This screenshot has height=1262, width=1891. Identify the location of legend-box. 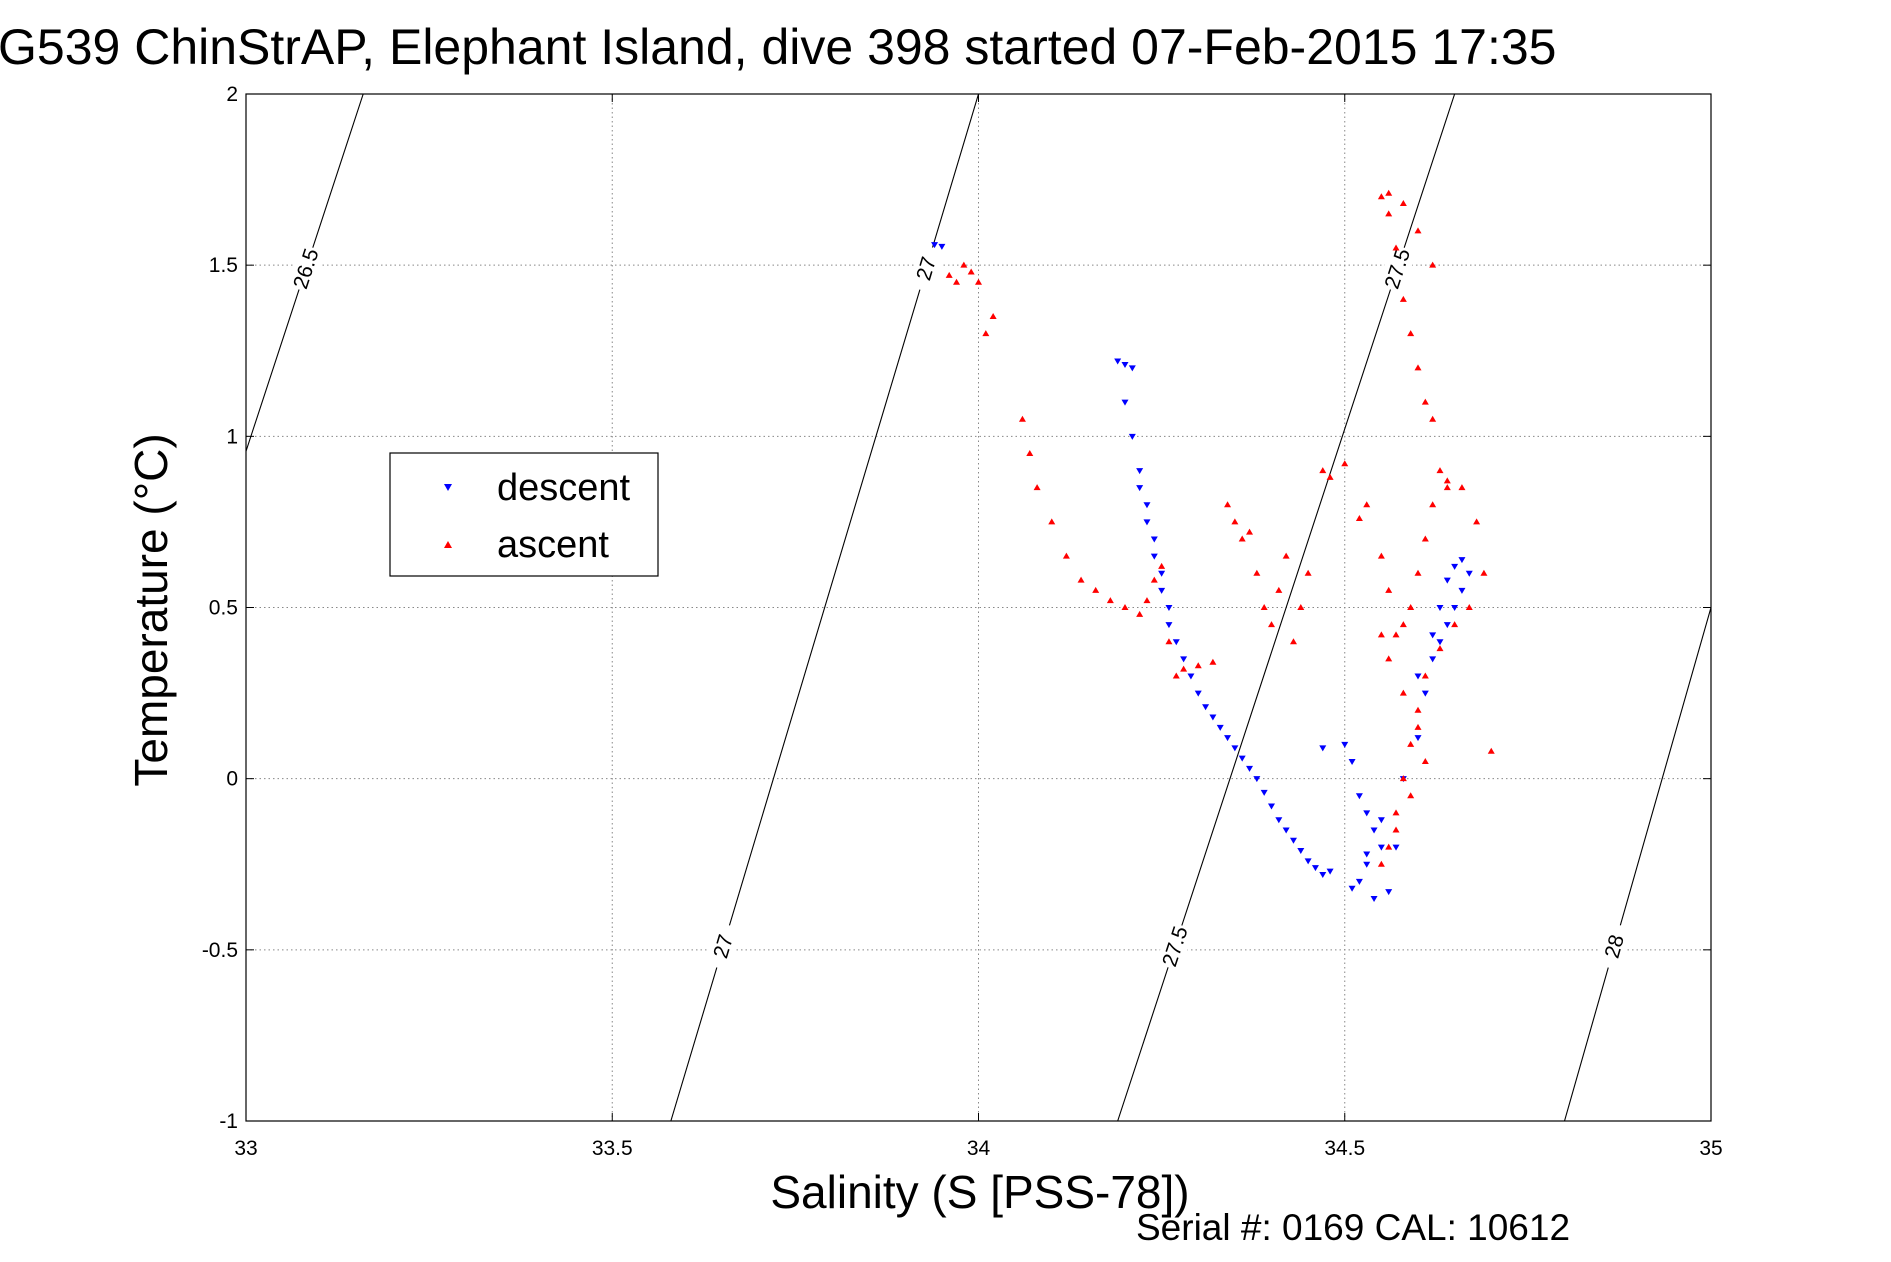
(524, 514).